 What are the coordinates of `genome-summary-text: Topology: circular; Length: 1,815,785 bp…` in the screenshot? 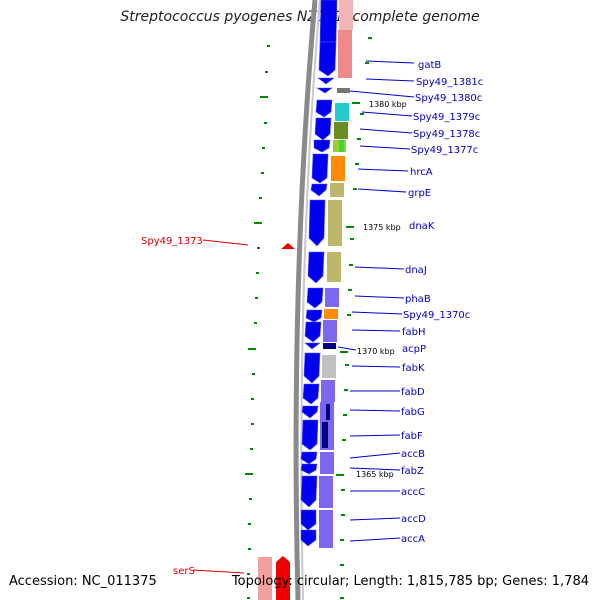 It's located at (410, 581).